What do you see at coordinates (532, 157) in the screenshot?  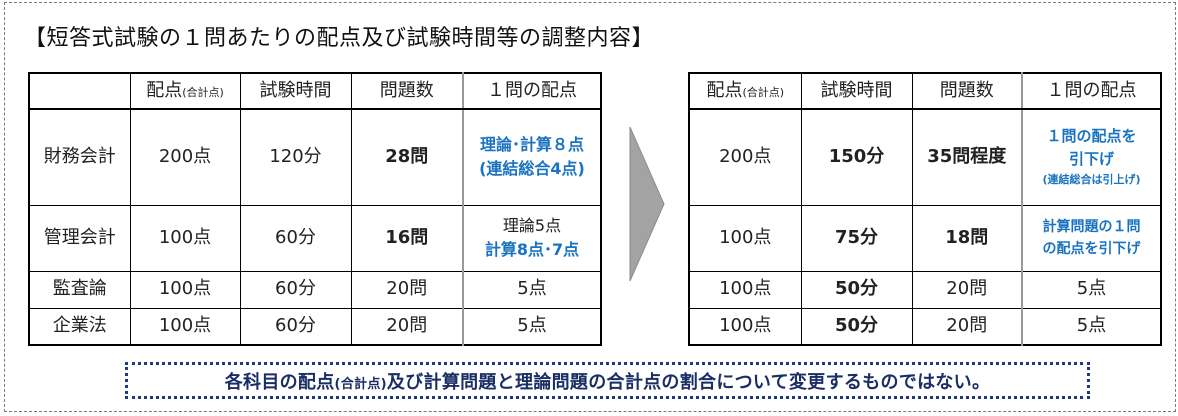 I see `per-question-cell: 理論･計算８点 (連結総合4点)` at bounding box center [532, 157].